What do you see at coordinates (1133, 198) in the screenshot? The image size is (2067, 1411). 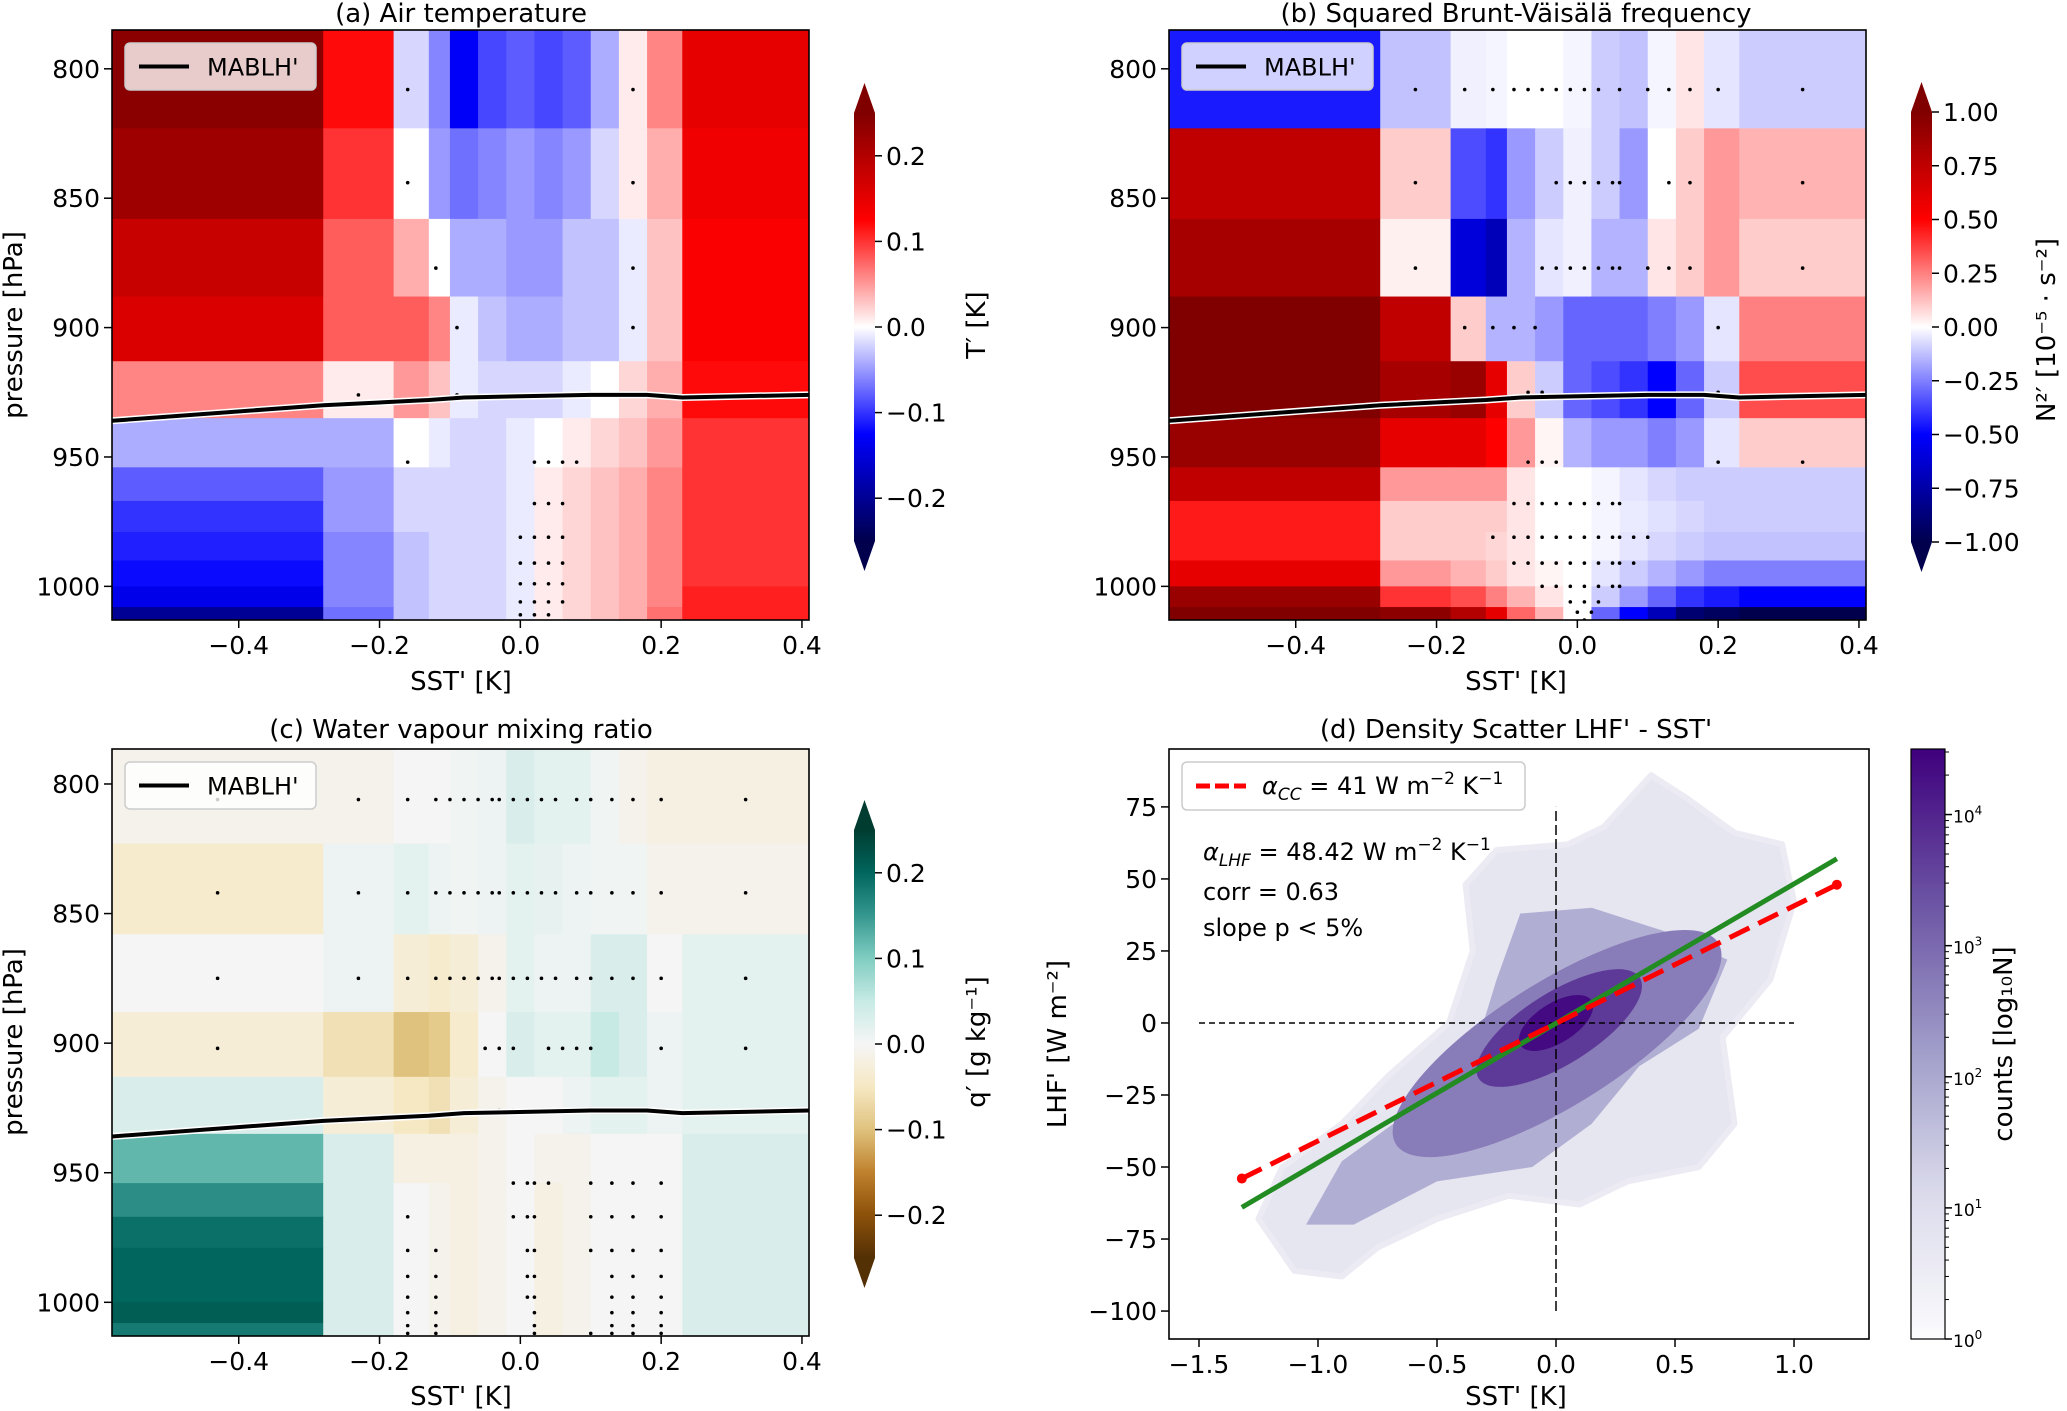 I see `panel-b-ytick-label: 850` at bounding box center [1133, 198].